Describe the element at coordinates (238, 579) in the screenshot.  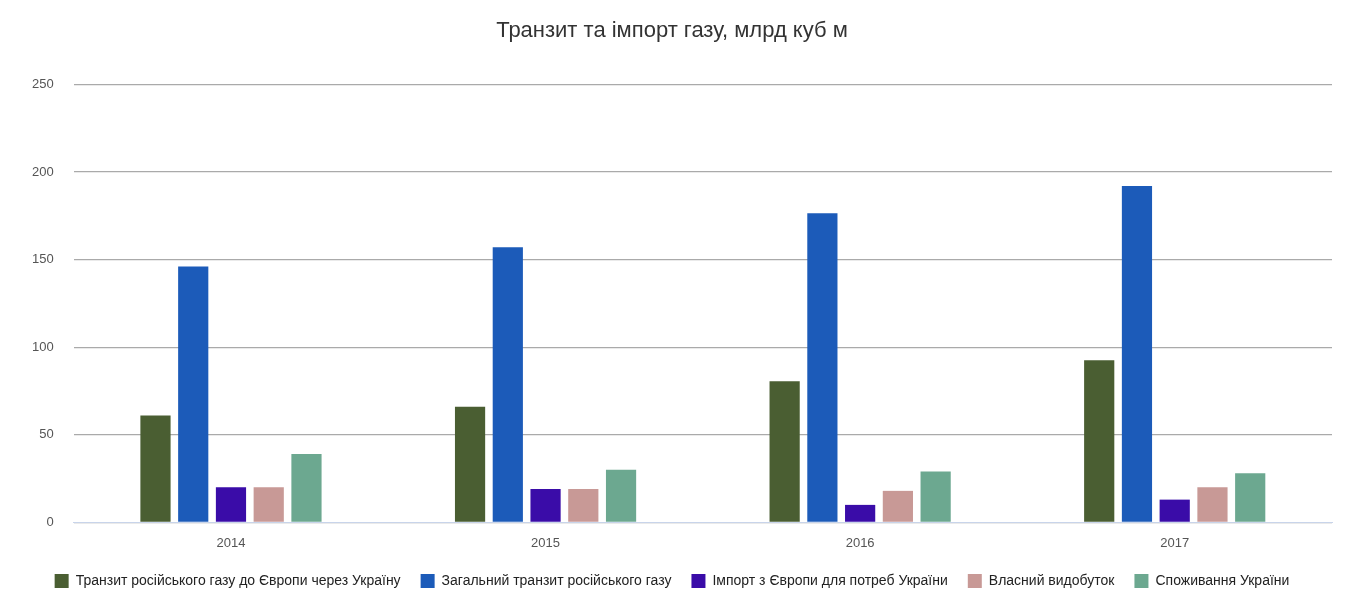
I see `legend-label: Транзит російського газу до Європи через Україну` at that location.